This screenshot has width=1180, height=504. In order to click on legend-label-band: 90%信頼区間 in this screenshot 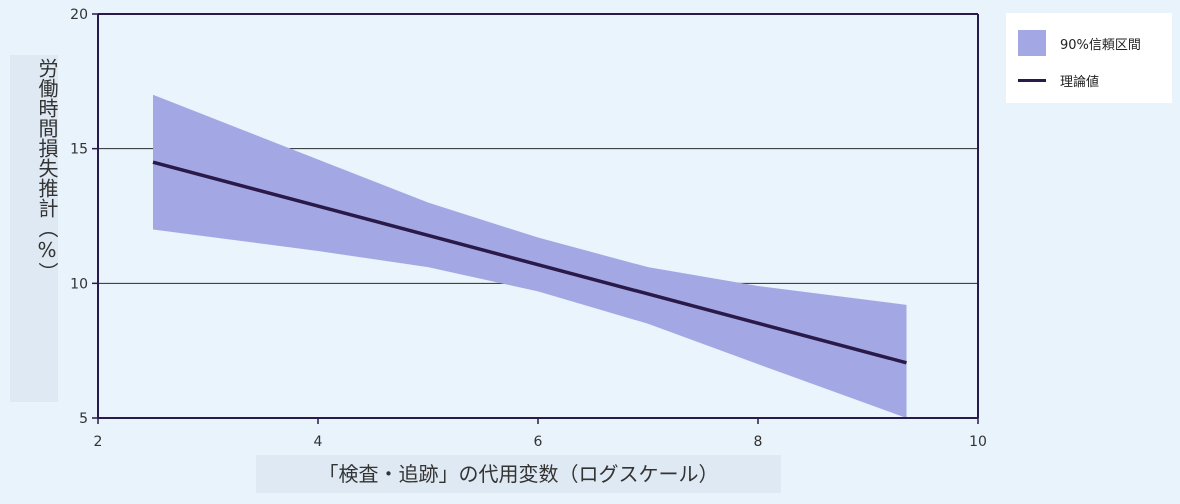, I will do `click(1100, 45)`.